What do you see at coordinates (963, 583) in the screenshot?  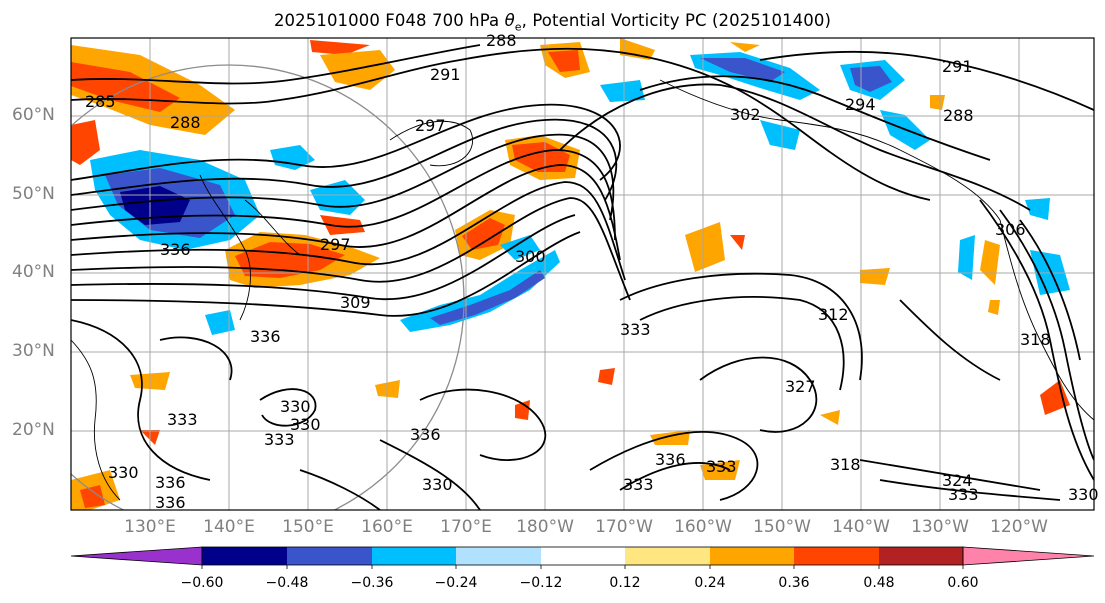 I see `colorbar-tick-label: 0.60` at bounding box center [963, 583].